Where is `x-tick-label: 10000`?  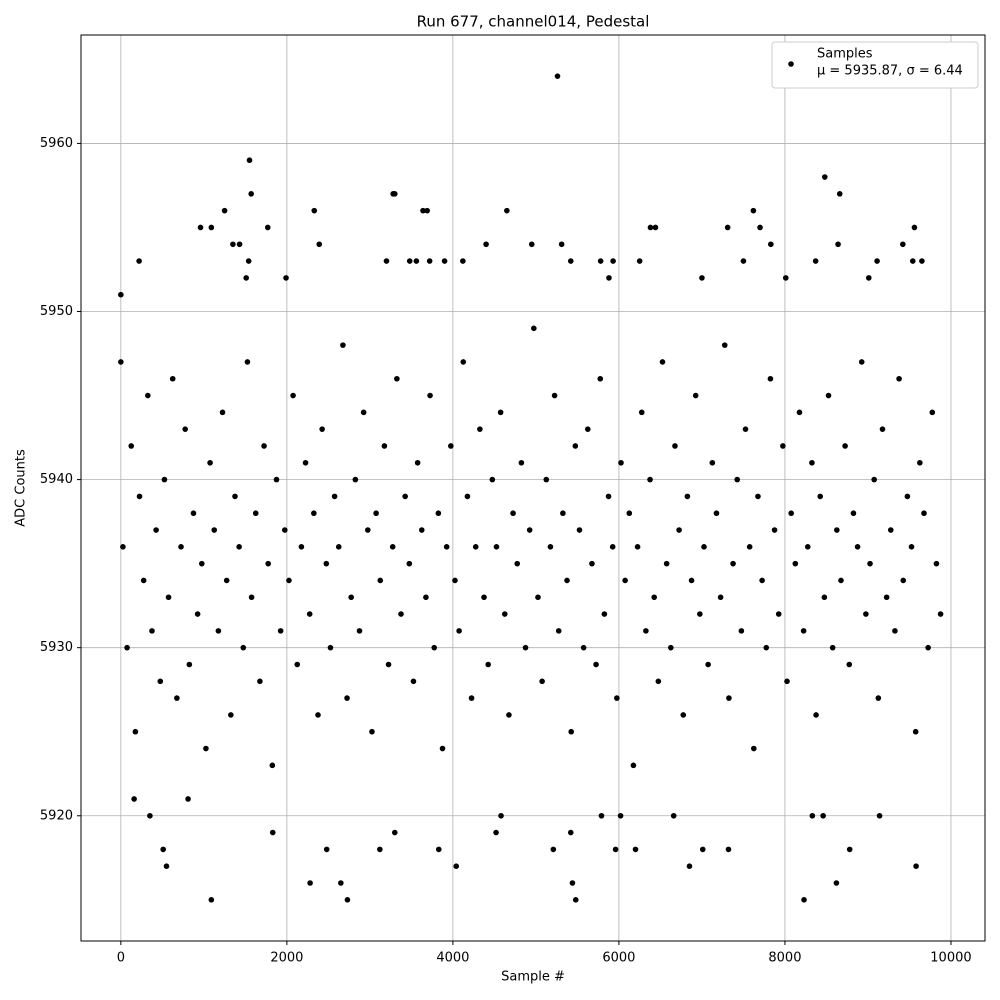 x-tick-label: 10000 is located at coordinates (950, 958).